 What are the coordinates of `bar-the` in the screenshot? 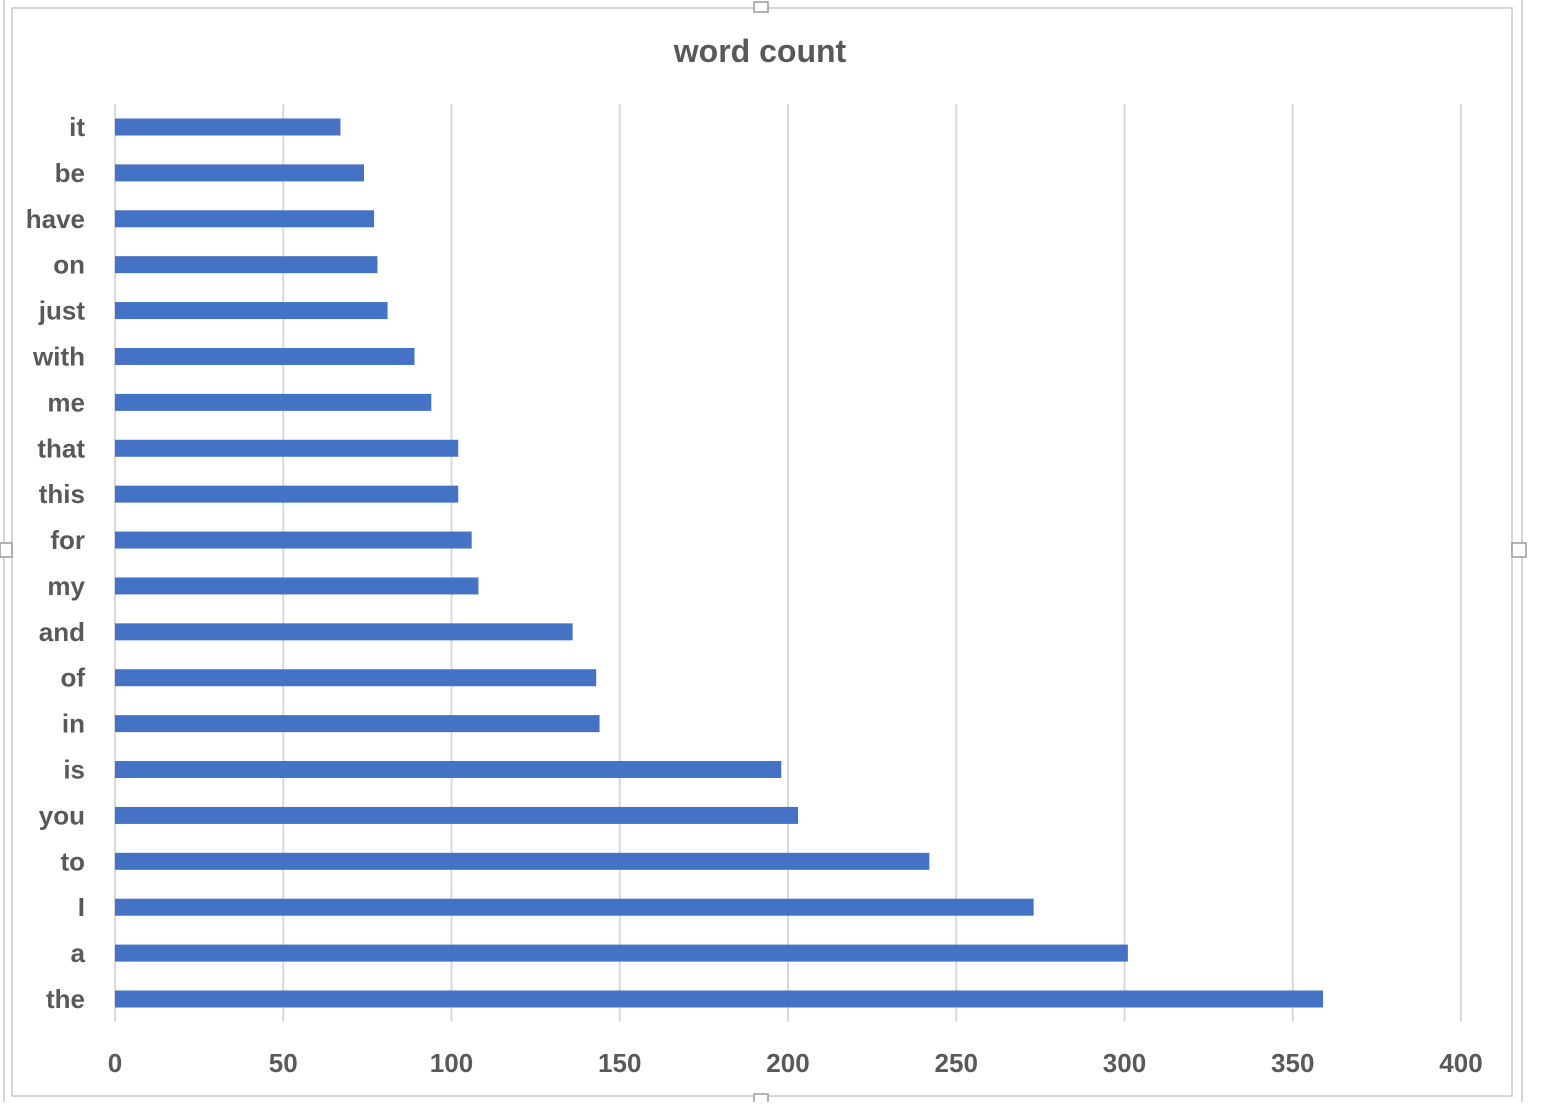 It's located at (719, 999).